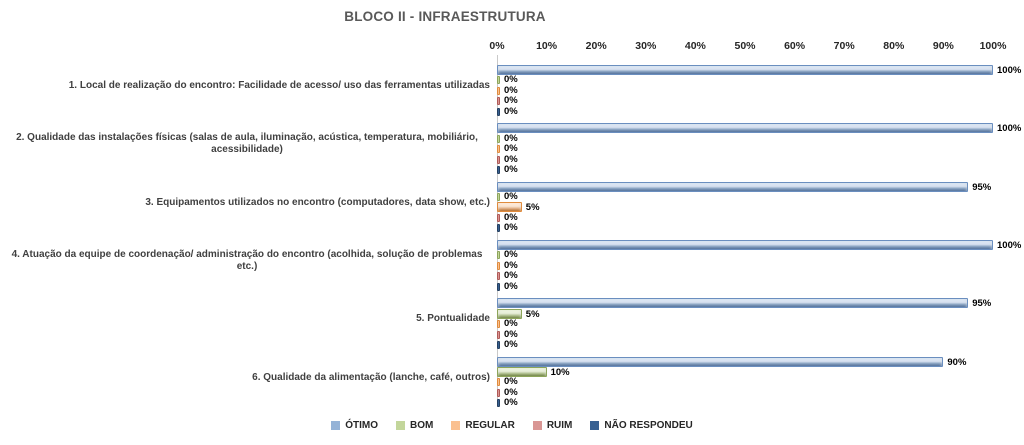 The height and width of the screenshot is (445, 1024). What do you see at coordinates (595, 425) in the screenshot?
I see `legend-swatch-nao-respondeu` at bounding box center [595, 425].